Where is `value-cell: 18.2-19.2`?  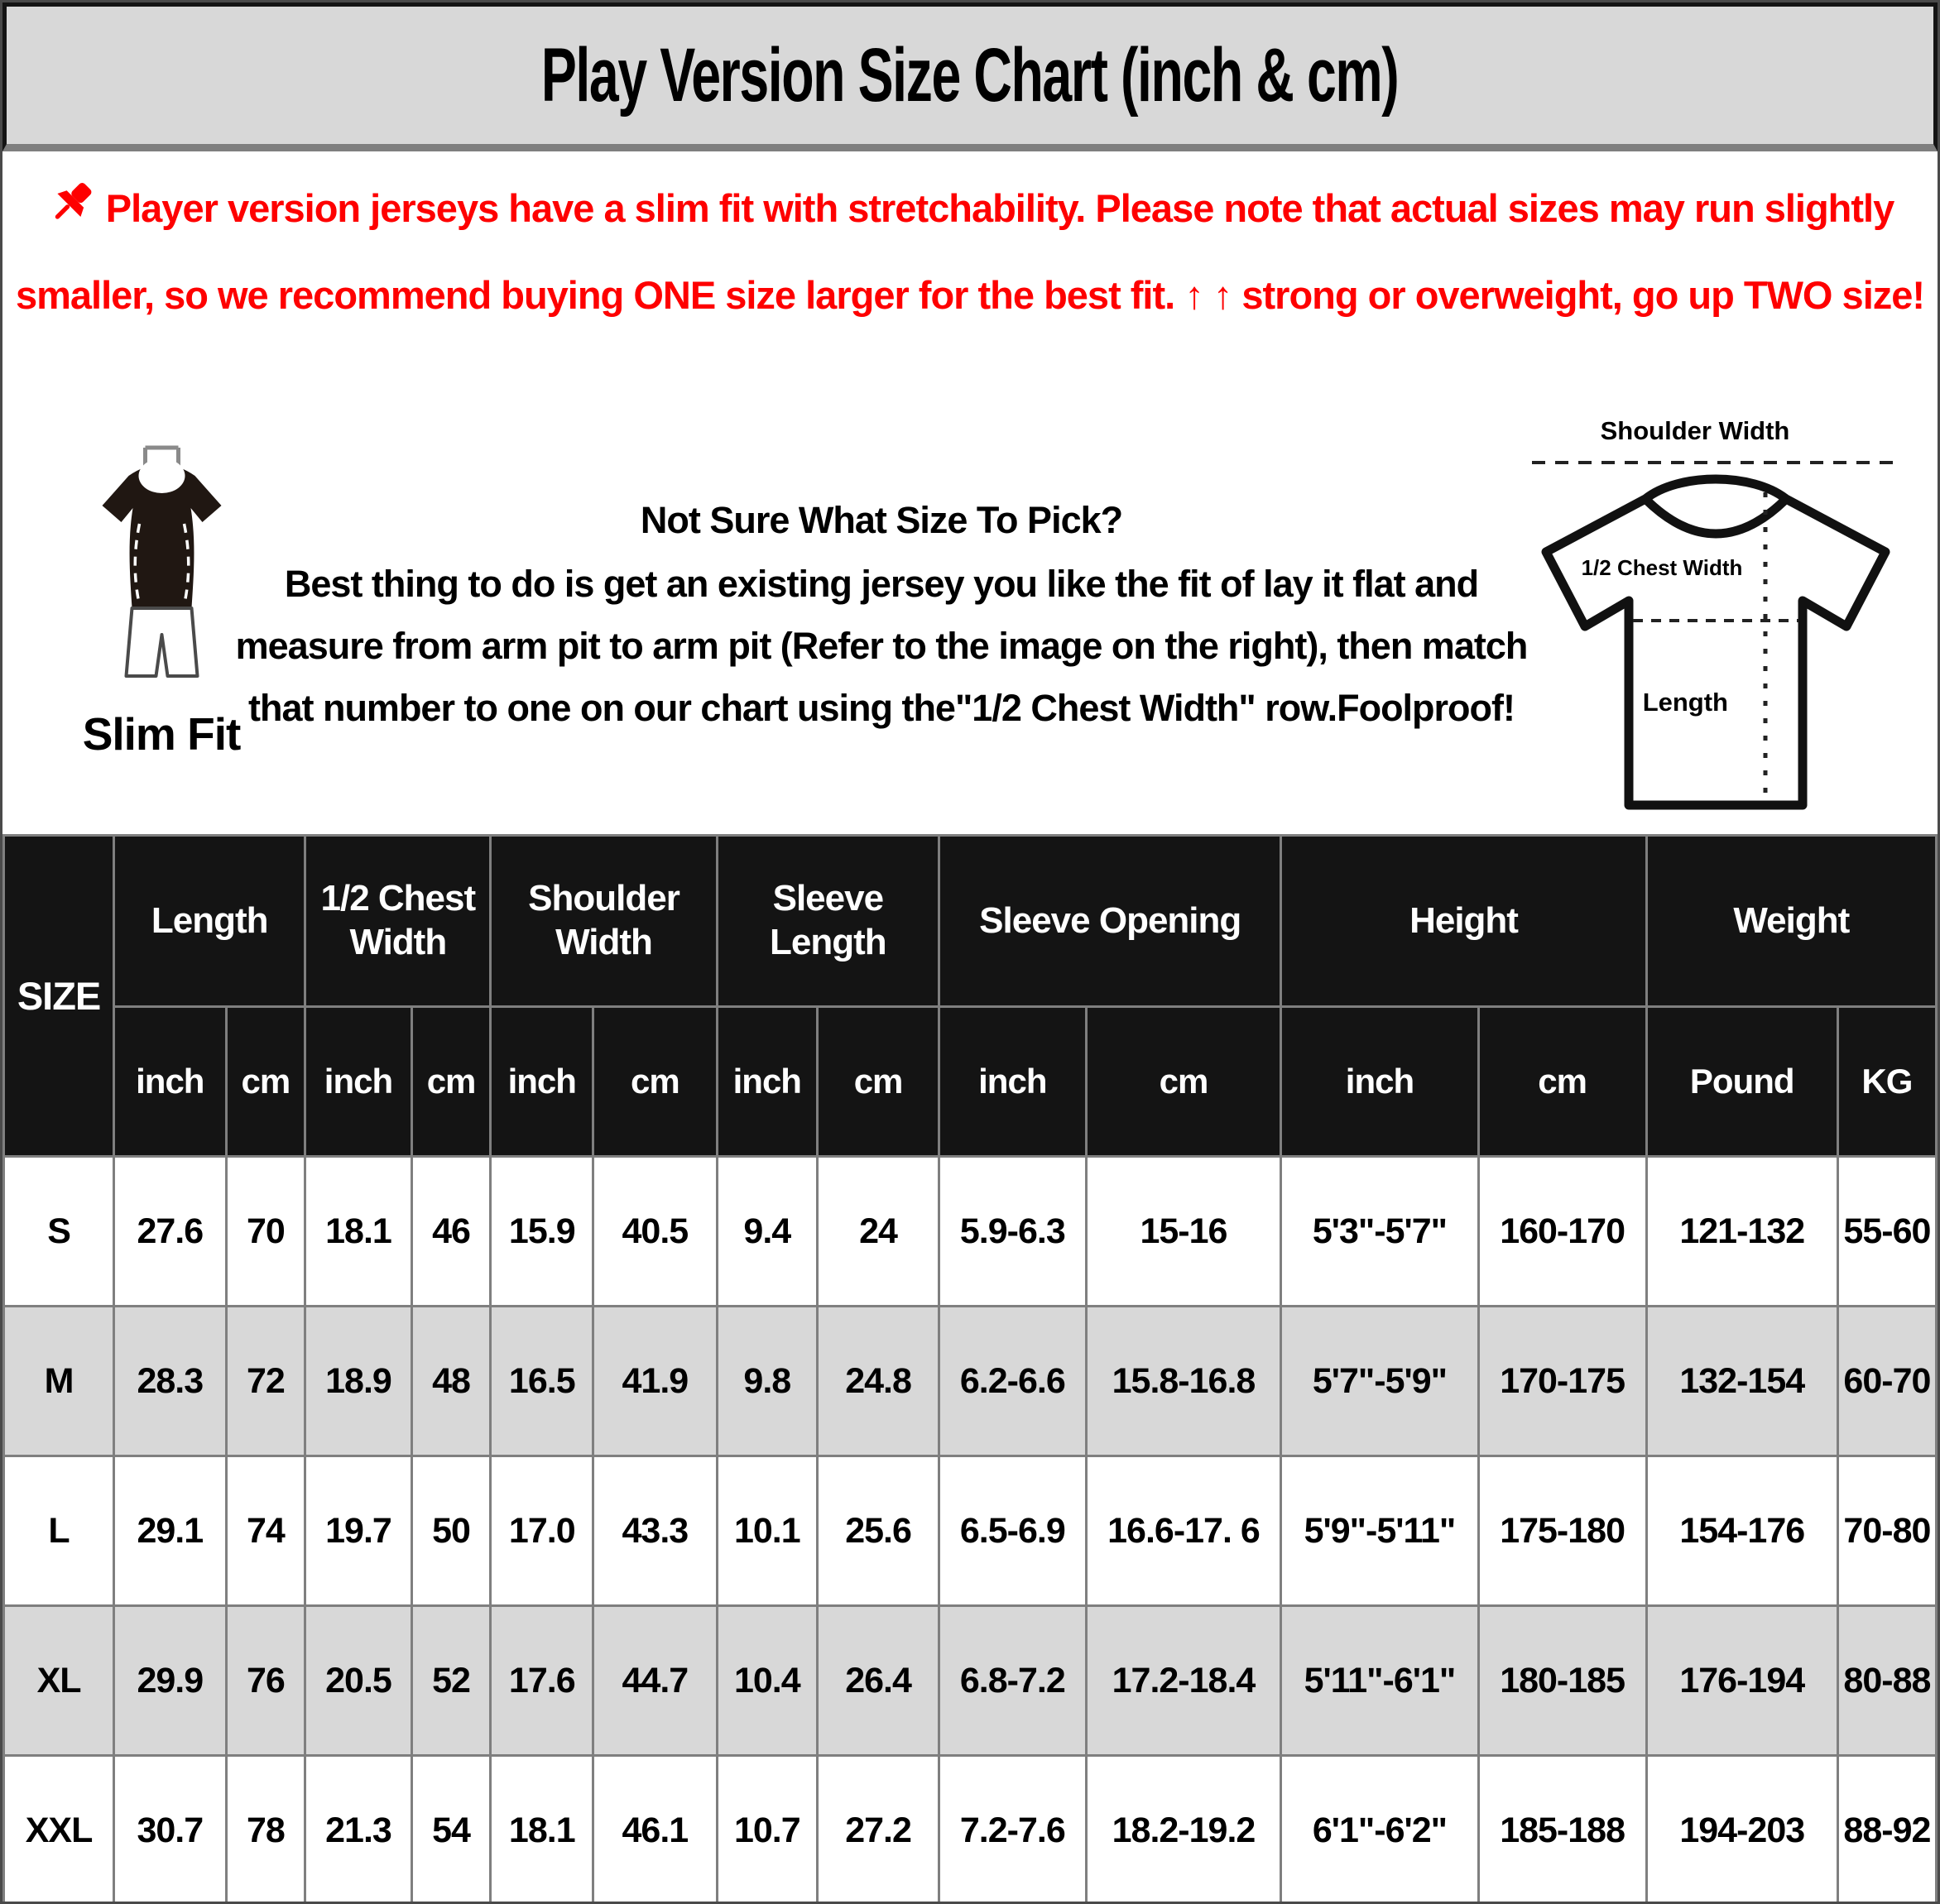 value-cell: 18.2-19.2 is located at coordinates (1183, 1828).